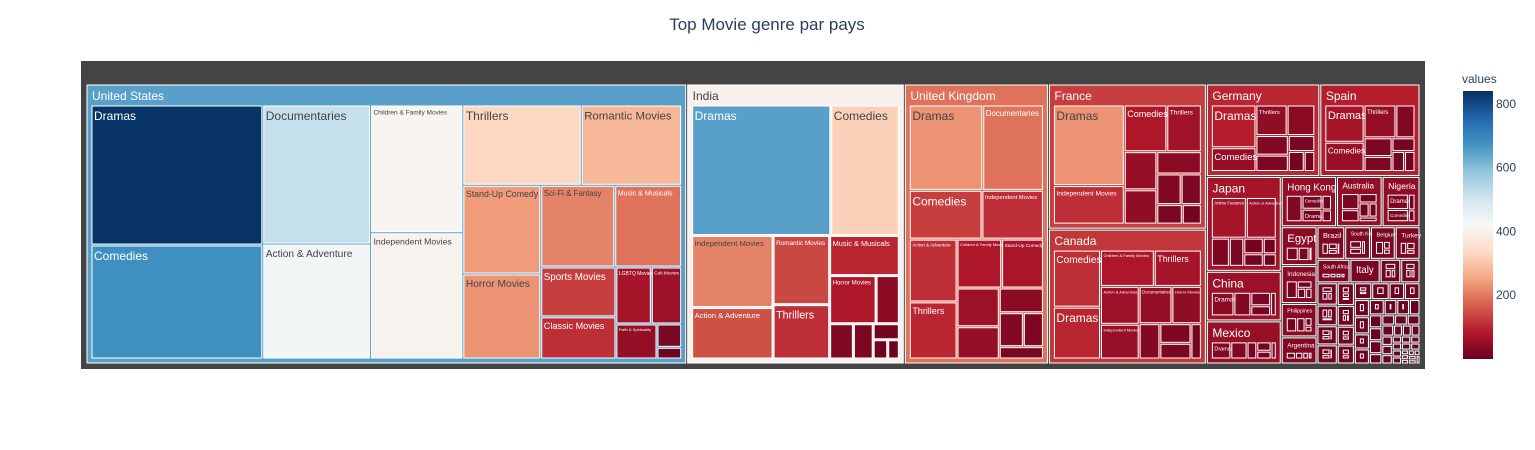 The width and height of the screenshot is (1535, 450). Describe the element at coordinates (1312, 202) in the screenshot. I see `genre-cell-hong-kong-comedies` at that location.